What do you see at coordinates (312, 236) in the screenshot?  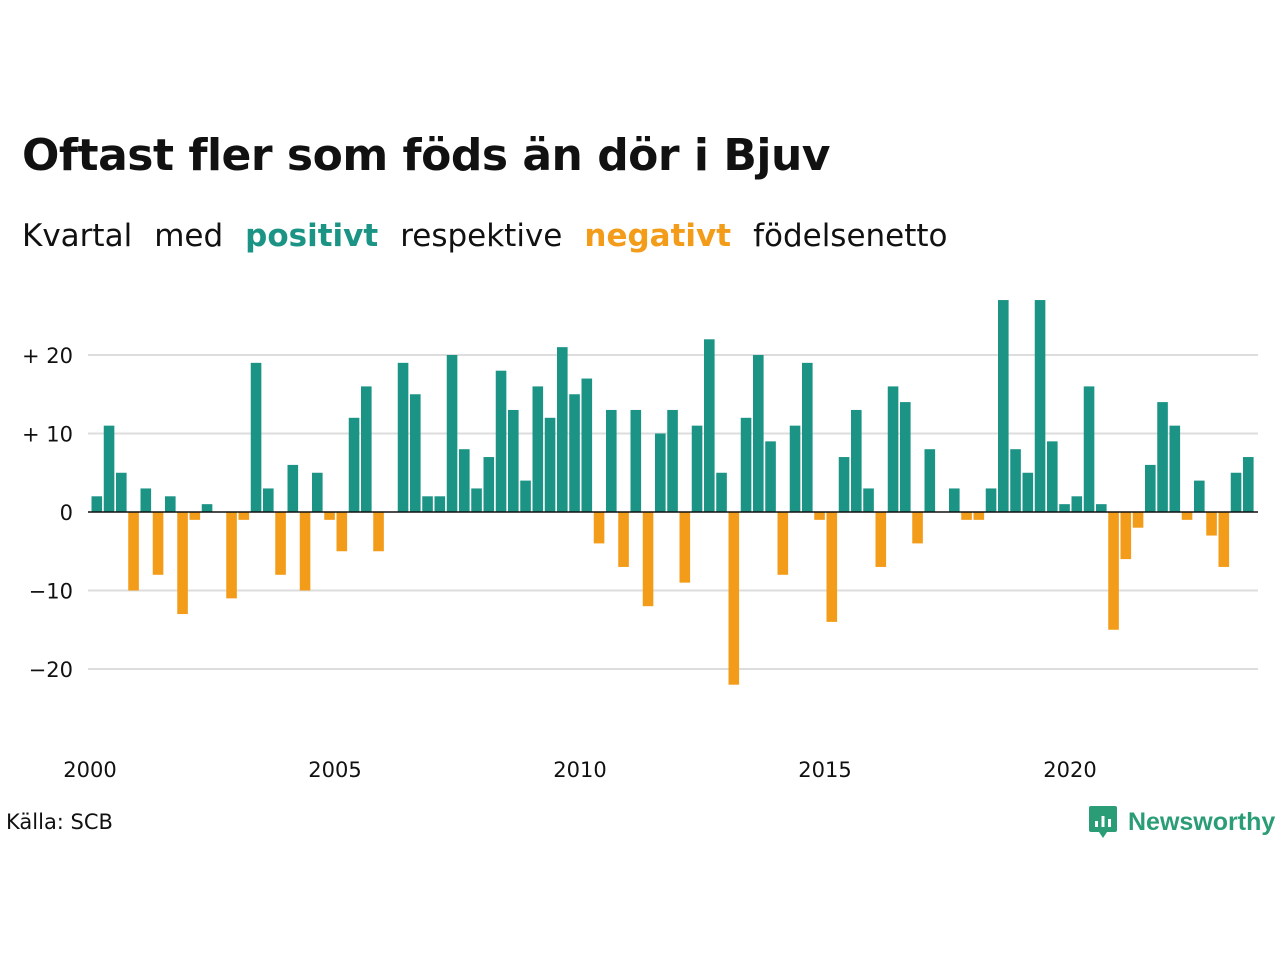 I see `subtitle-positive-label: positivt` at bounding box center [312, 236].